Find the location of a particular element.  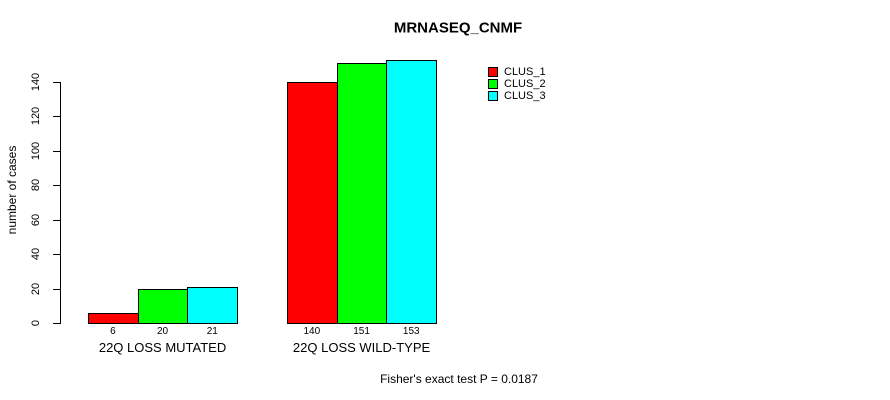

y-tick-label: 80 is located at coordinates (36, 185).